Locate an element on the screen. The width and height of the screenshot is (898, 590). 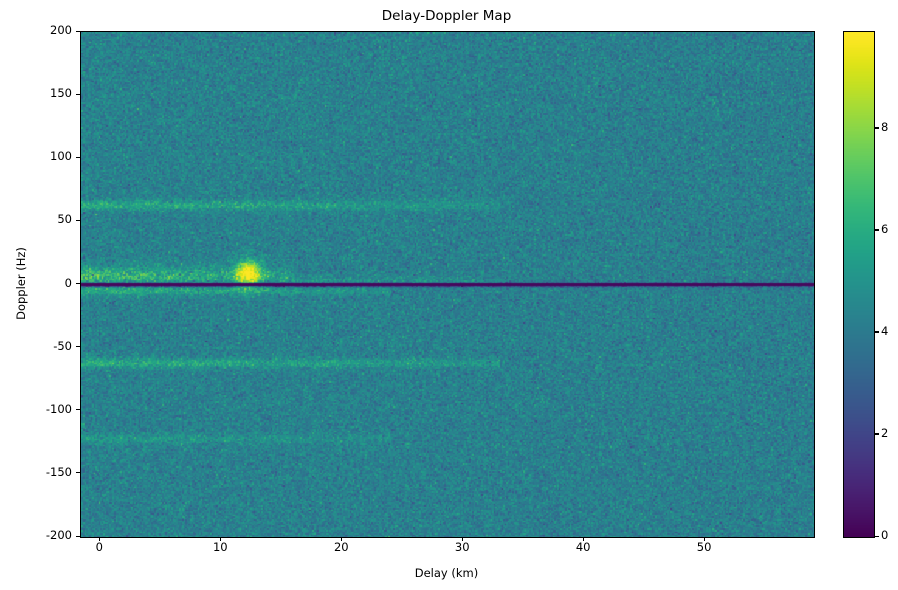
y-tick-label: -100 is located at coordinates (58, 408).